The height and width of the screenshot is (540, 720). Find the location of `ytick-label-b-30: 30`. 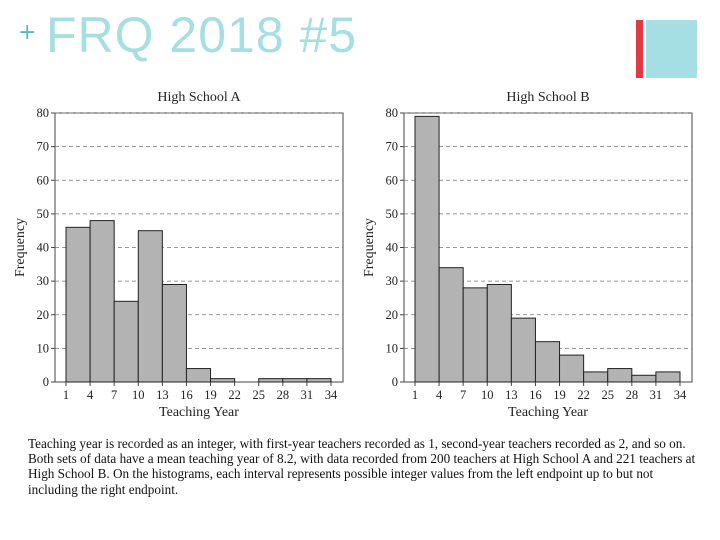

ytick-label-b-30: 30 is located at coordinates (392, 281).